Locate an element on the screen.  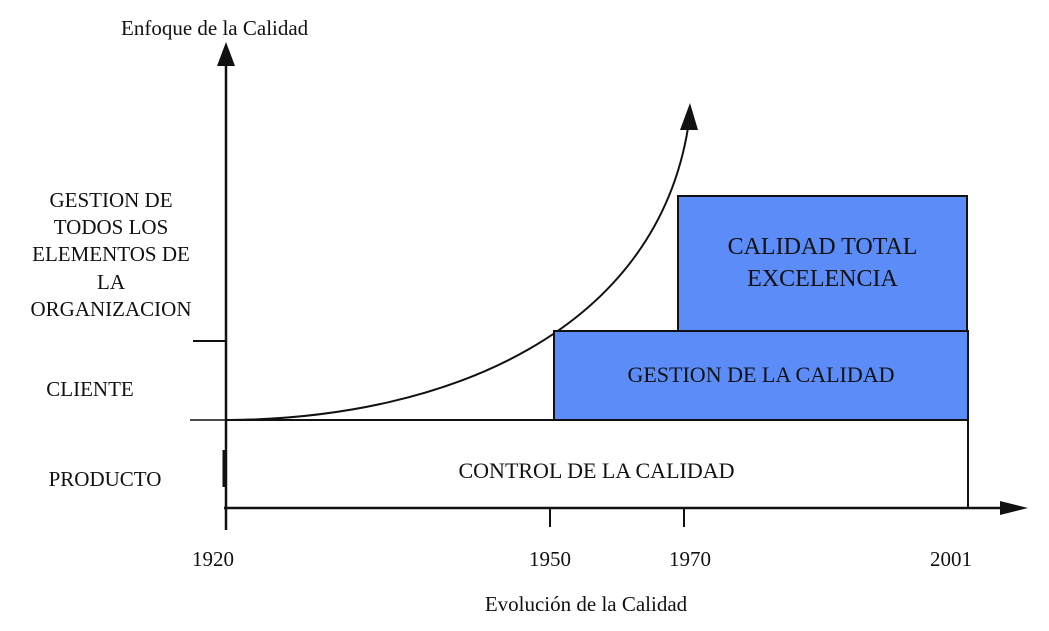
level-gestion-5: ORGANIZACION is located at coordinates (111, 309).